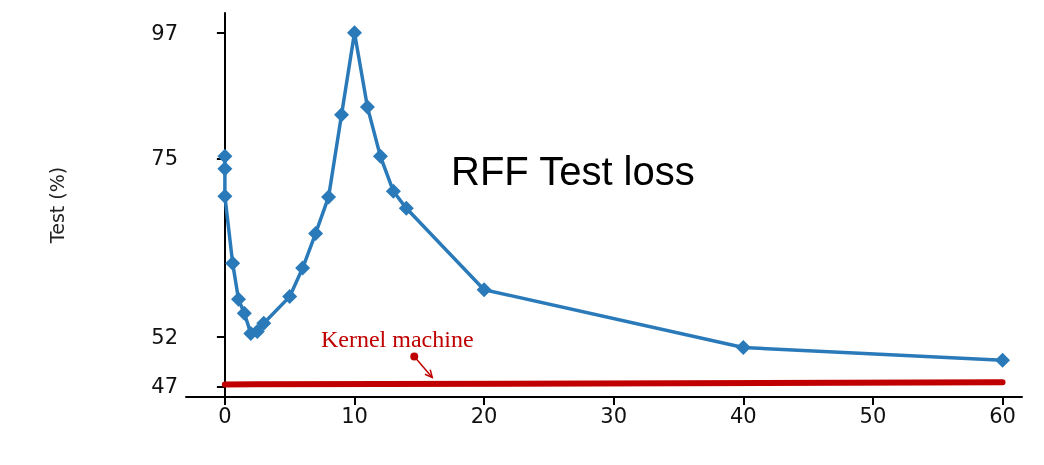 This screenshot has width=1044, height=465. I want to click on x-tick-label: 40, so click(743, 415).